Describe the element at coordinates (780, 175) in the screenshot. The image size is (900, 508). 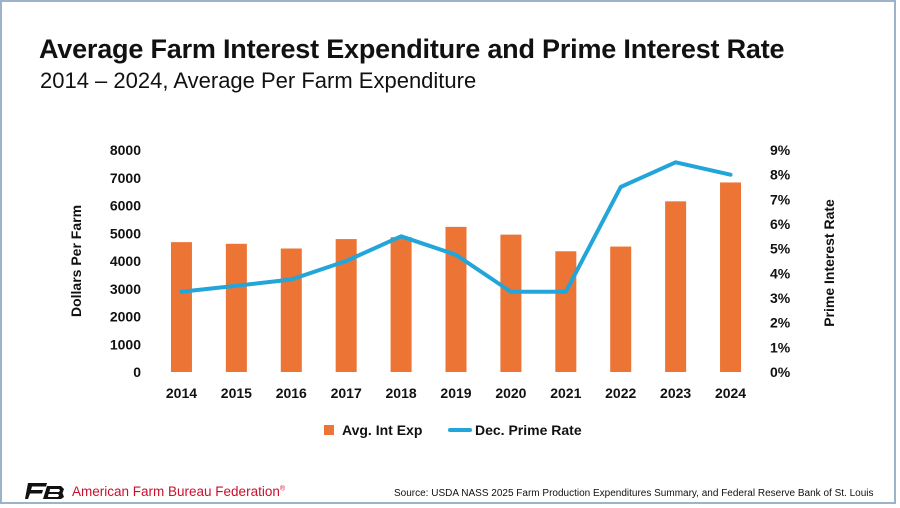
I see `y-right-tick-label: 8%` at that location.